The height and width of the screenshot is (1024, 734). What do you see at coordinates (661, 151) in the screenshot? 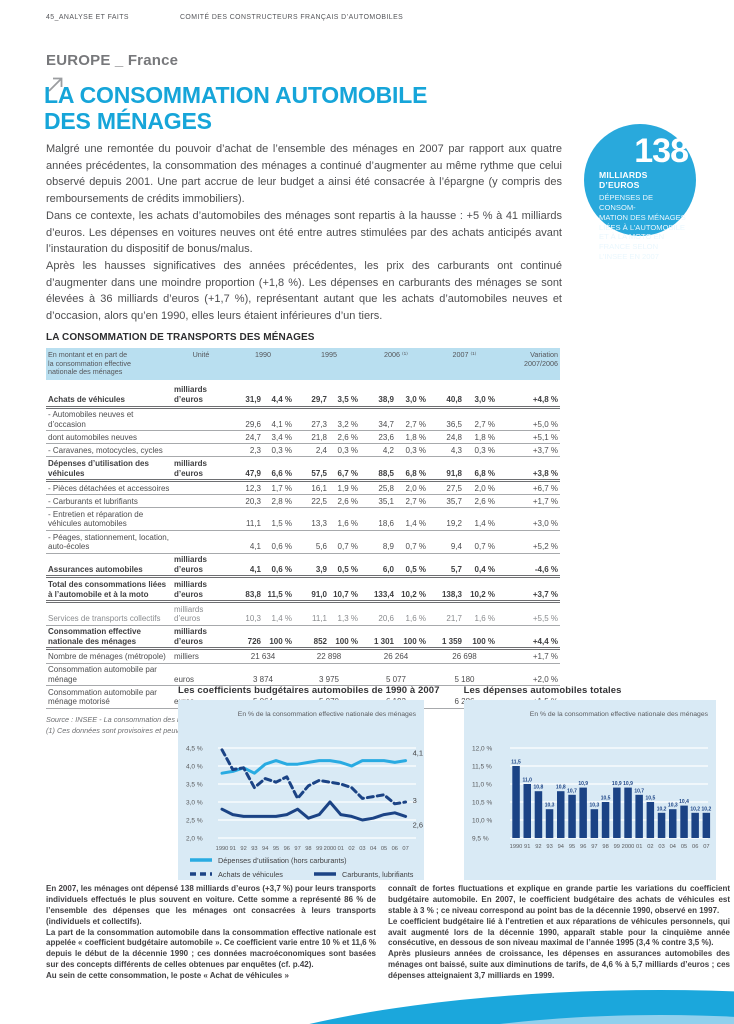
I see `stat-badge-number: 138` at bounding box center [661, 151].